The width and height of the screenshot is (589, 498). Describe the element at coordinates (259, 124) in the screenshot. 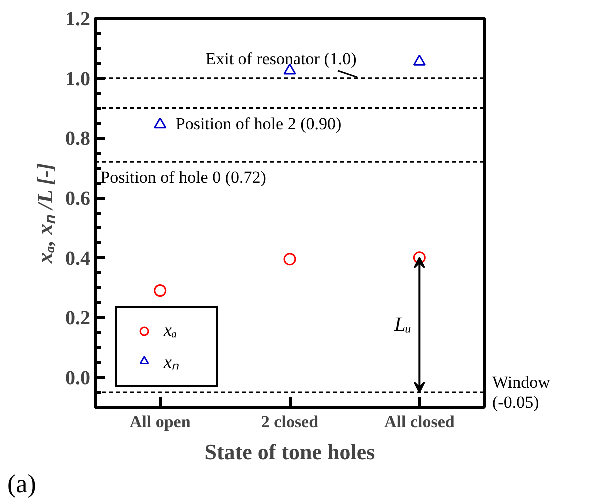

I see `ref-line-label: Position of hole 2 (0.90)` at that location.